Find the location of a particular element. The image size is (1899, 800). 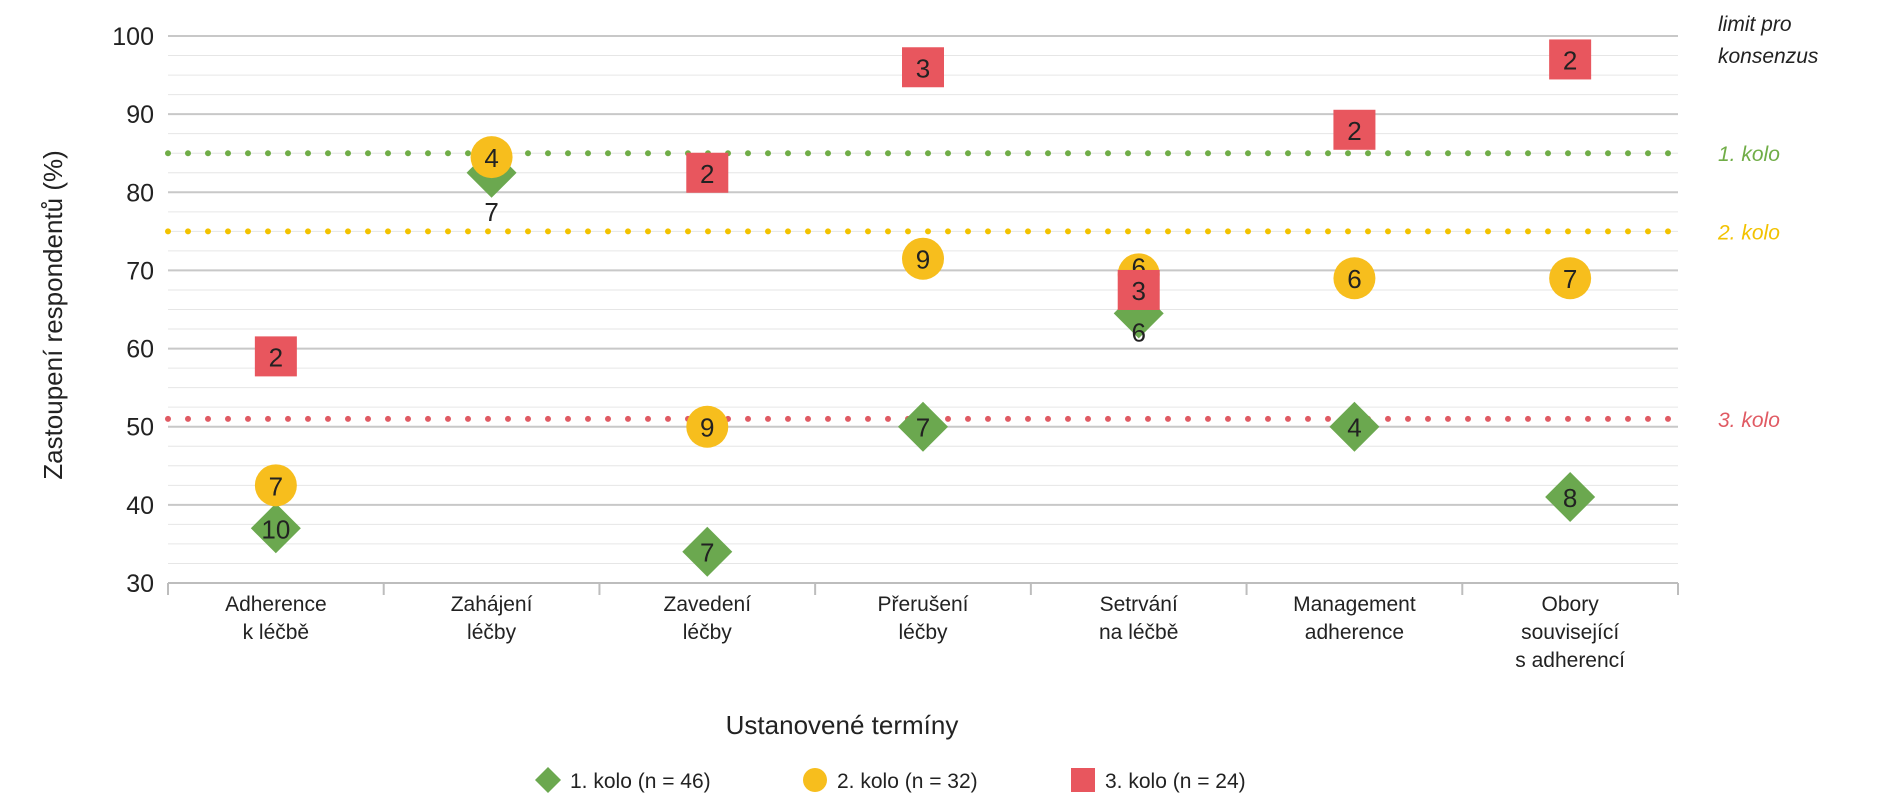

category-label: adherence is located at coordinates (1354, 632).